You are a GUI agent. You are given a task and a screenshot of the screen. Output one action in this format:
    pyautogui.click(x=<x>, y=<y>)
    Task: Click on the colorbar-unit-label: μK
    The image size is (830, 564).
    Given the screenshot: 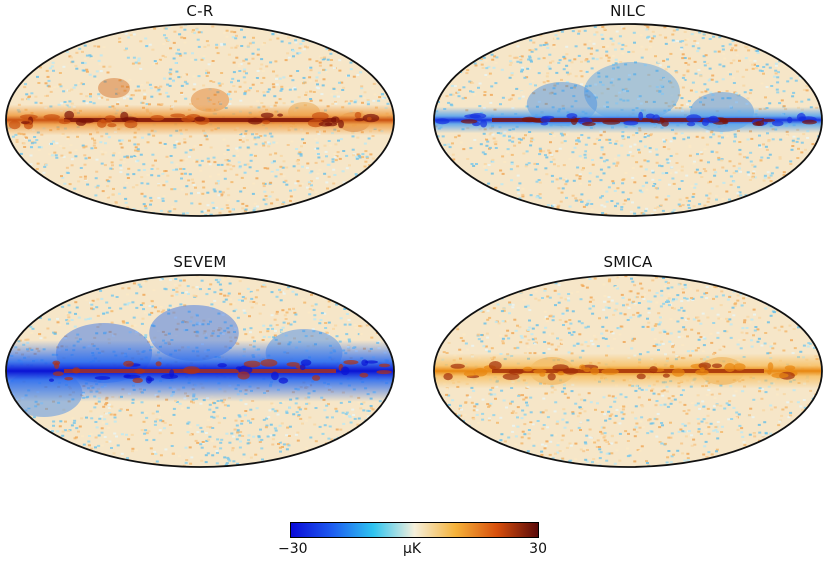 What is the action you would take?
    pyautogui.click(x=412, y=549)
    